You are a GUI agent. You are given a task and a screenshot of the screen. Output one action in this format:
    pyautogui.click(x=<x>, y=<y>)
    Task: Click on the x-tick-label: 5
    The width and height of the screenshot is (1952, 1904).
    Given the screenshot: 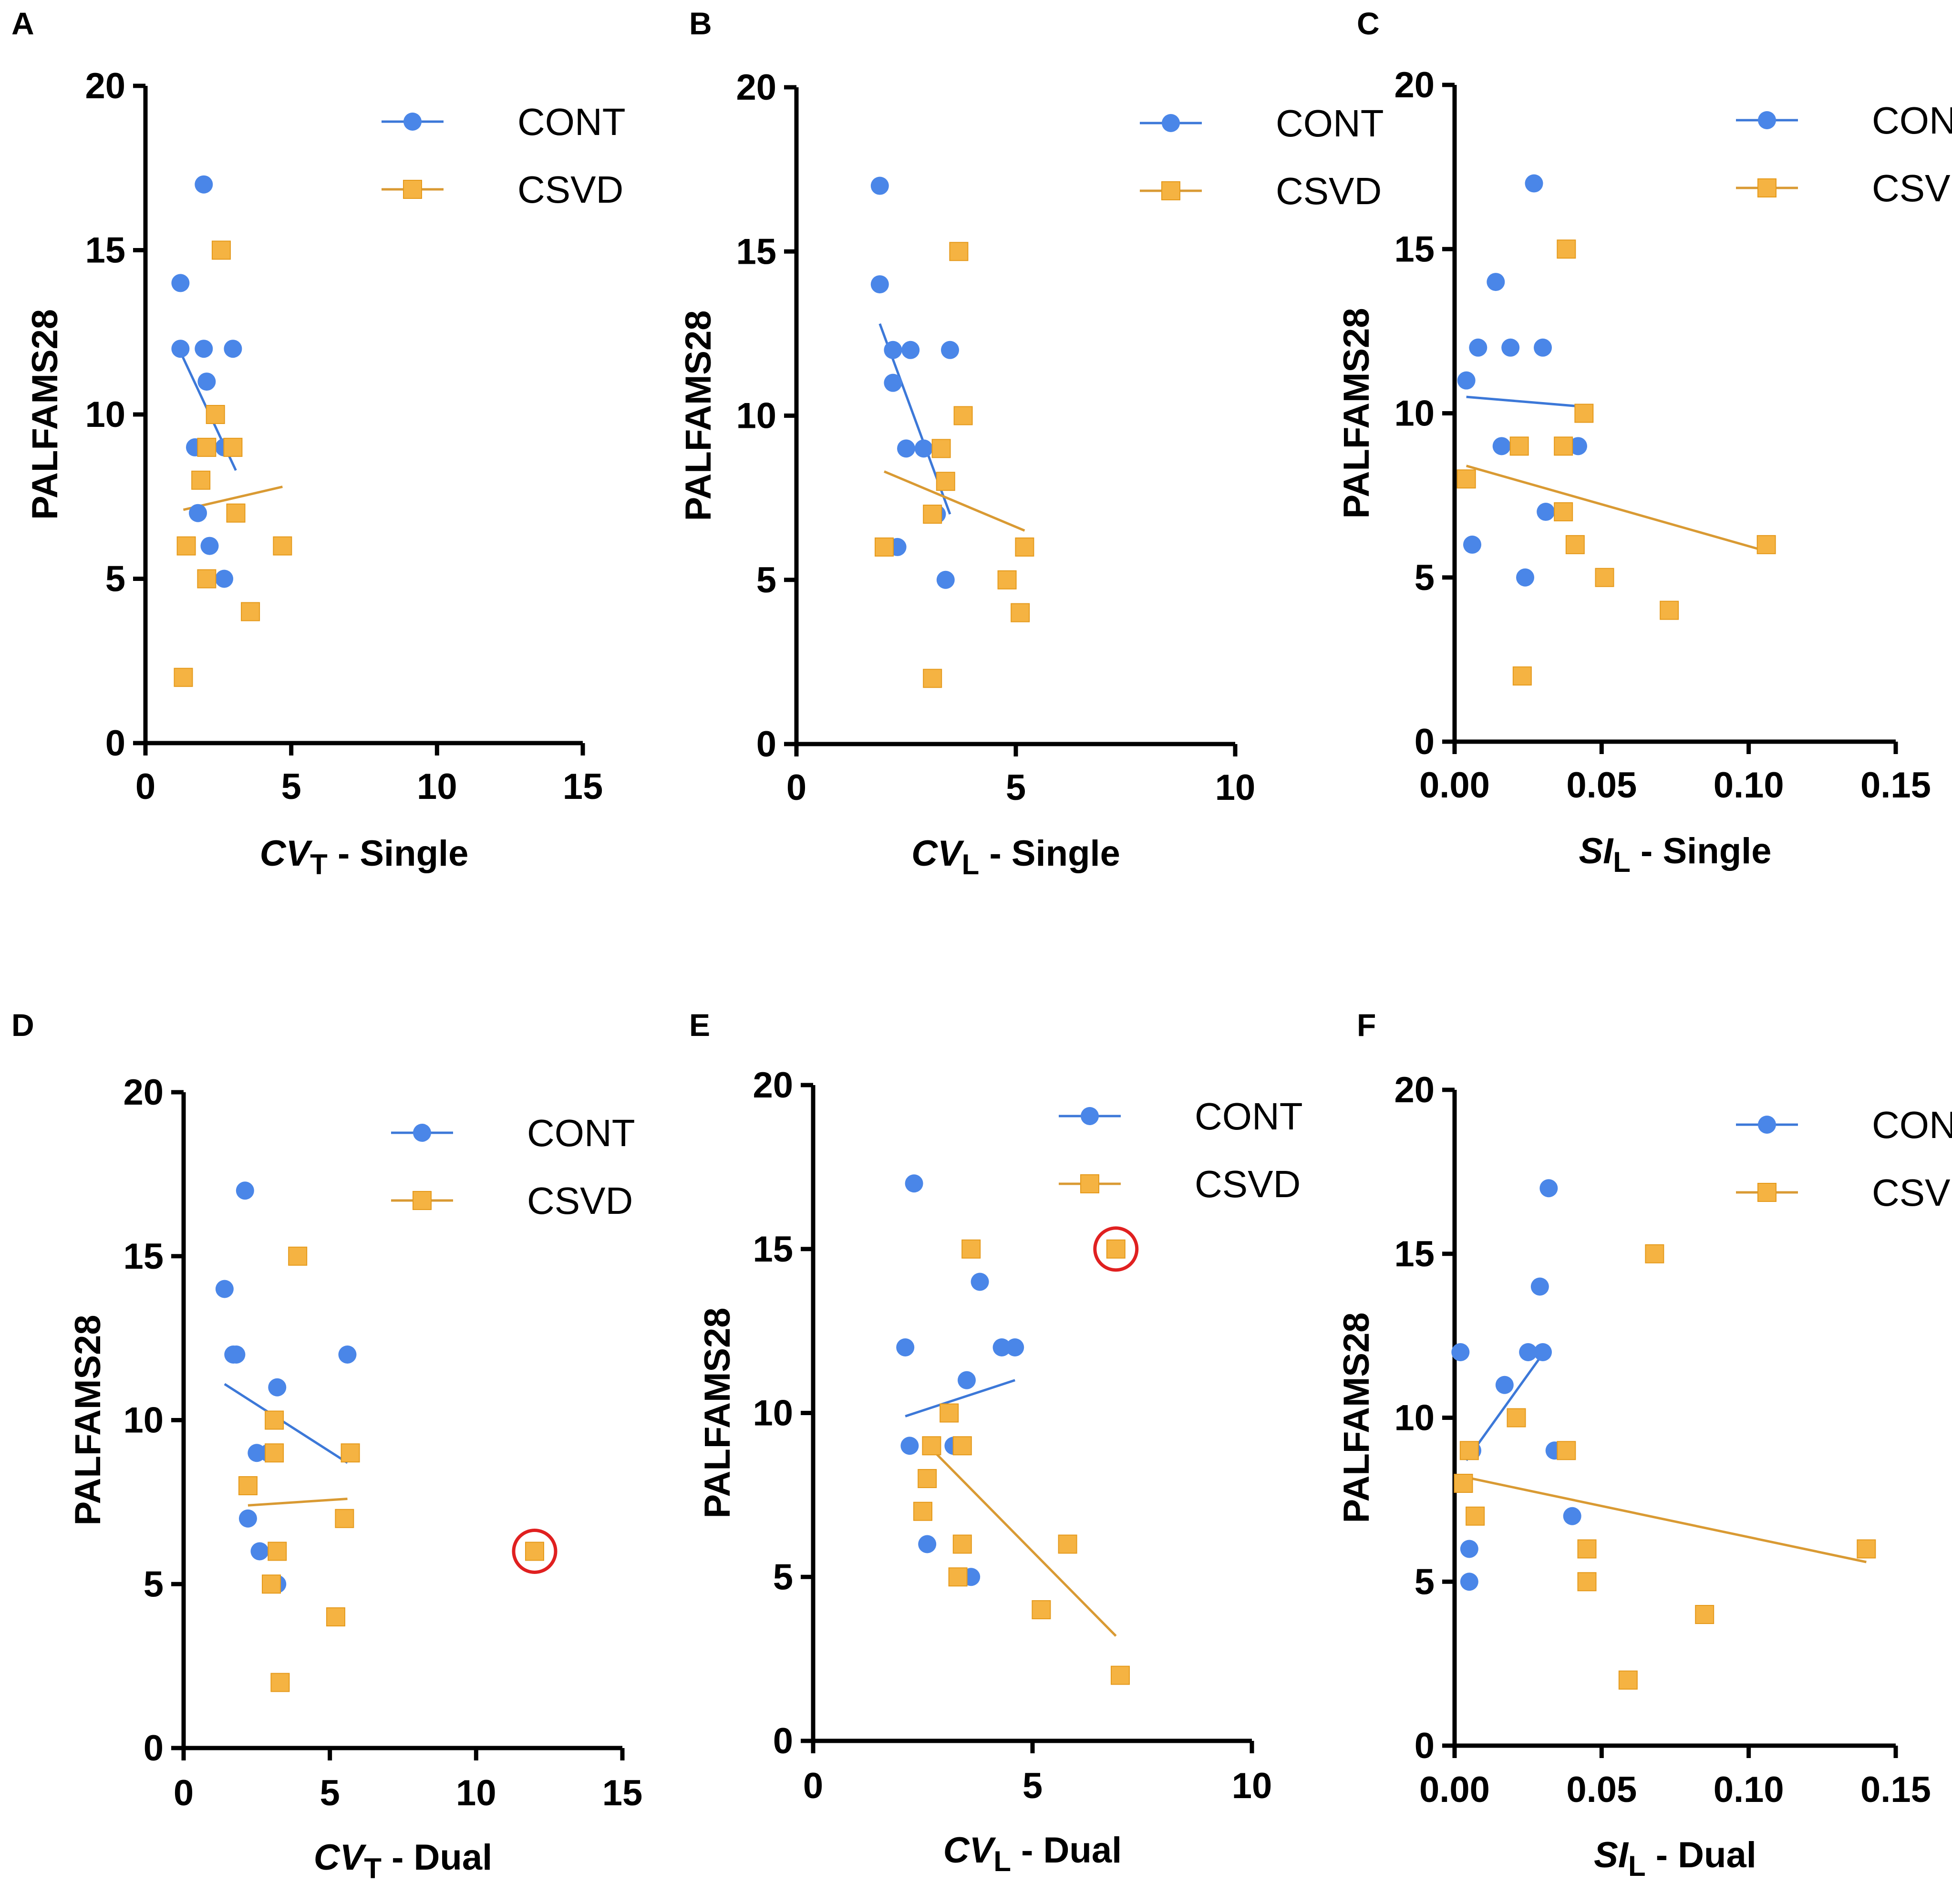 What is the action you would take?
    pyautogui.click(x=330, y=1793)
    